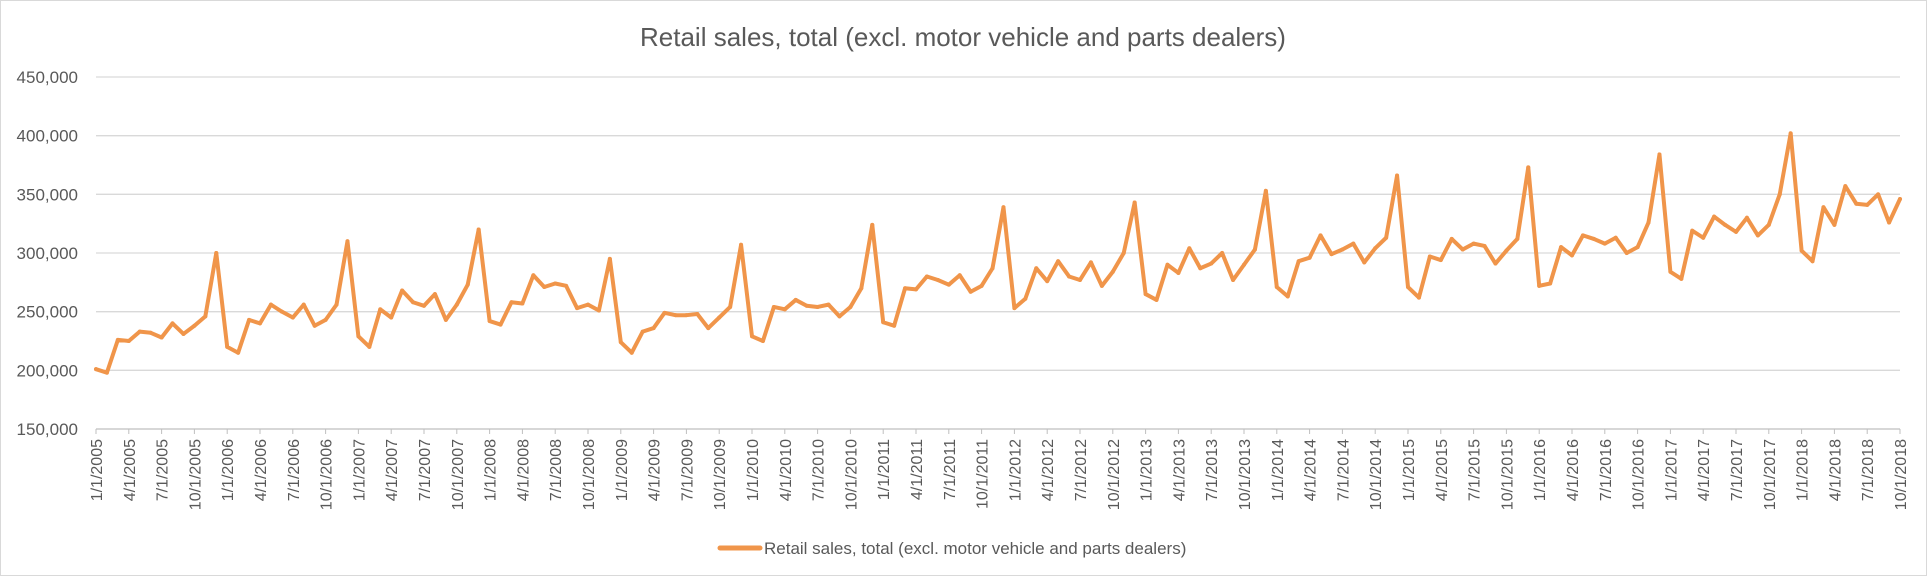  I want to click on y-tick-label: 300,000, so click(47, 253).